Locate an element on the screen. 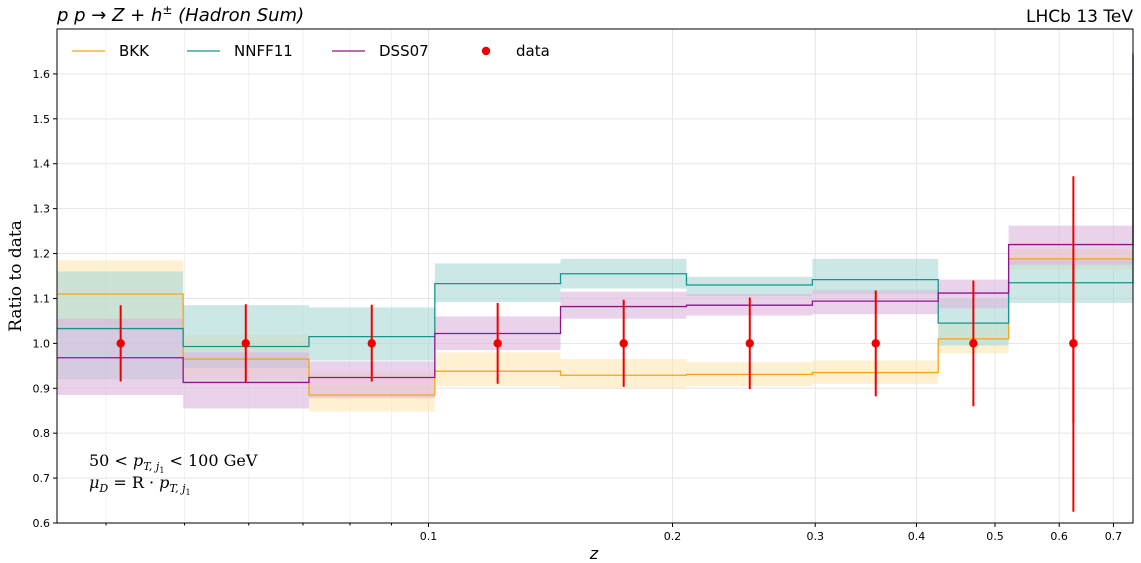 This screenshot has height=563, width=1141. legend-label-dss07: DSS07 is located at coordinates (404, 51).